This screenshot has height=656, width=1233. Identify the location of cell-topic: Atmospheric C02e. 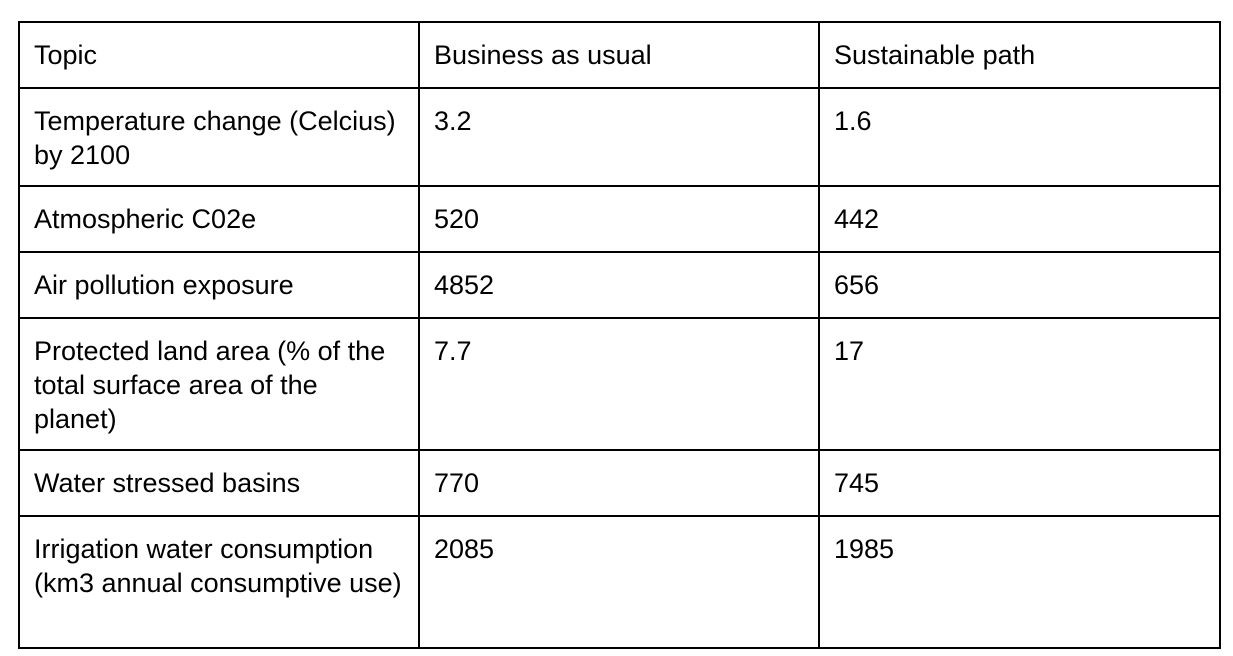
(219, 219).